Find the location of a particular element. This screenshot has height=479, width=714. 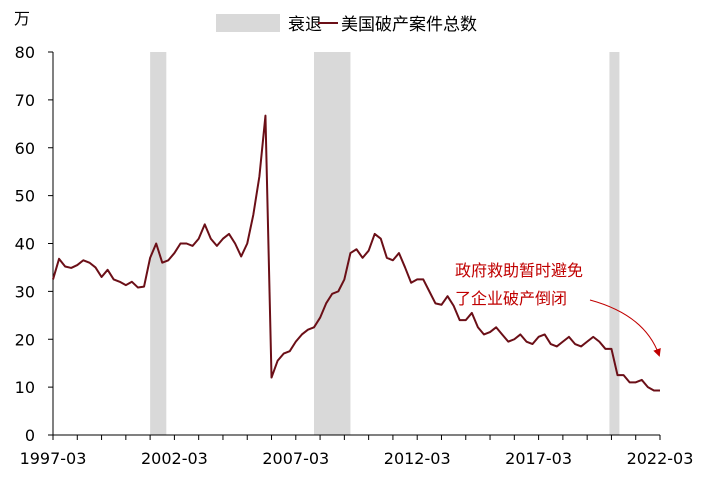

annotation-line-2: 了企业破产倒闭 is located at coordinates (511, 298).